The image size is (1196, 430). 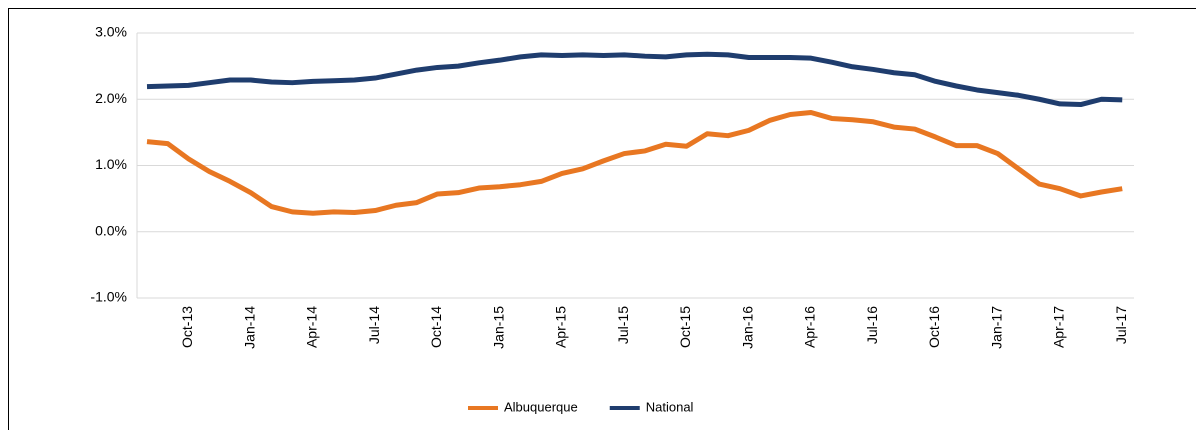 I want to click on x-tick-label: Apr-17, so click(x=1059, y=327).